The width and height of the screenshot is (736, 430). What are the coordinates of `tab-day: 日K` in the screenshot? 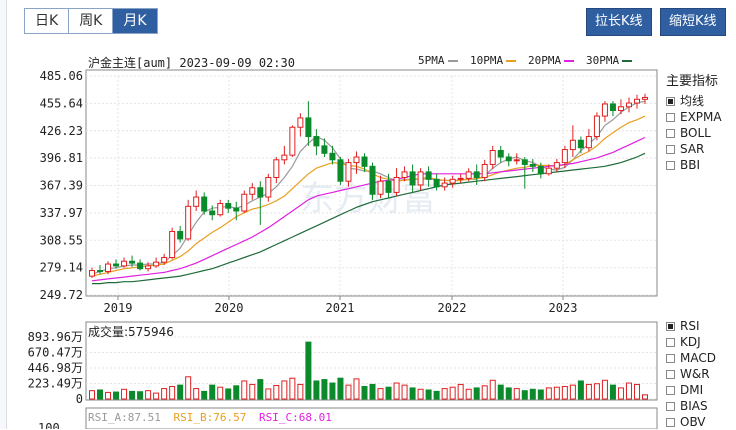 It's located at (47, 21).